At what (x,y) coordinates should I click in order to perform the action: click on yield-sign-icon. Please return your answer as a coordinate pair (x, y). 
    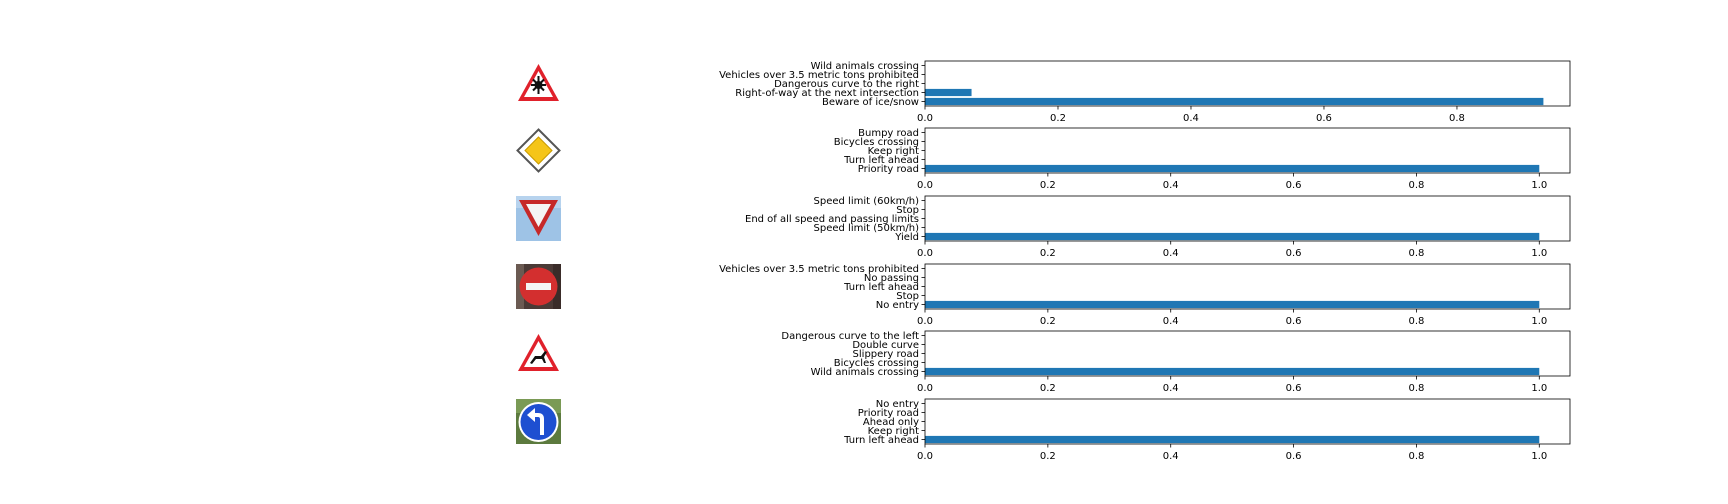
    Looking at the image, I should click on (538, 218).